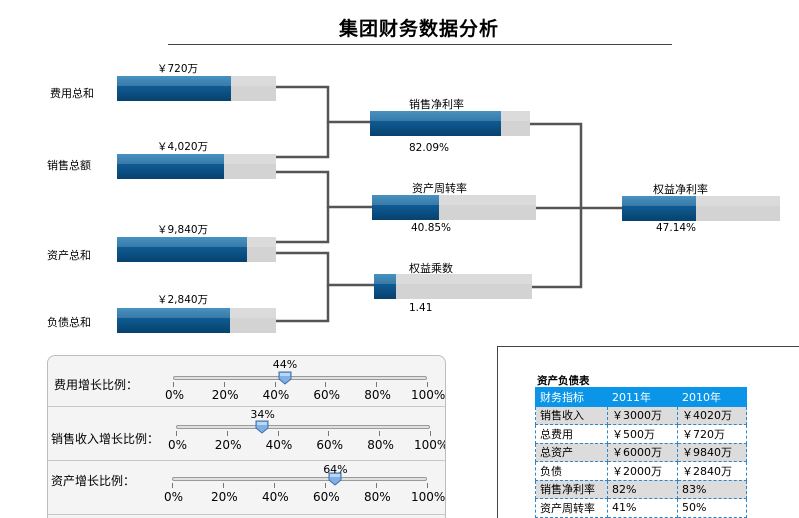 This screenshot has width=799, height=518. Describe the element at coordinates (303, 140) in the screenshot. I see `connector-sales-a` at that location.